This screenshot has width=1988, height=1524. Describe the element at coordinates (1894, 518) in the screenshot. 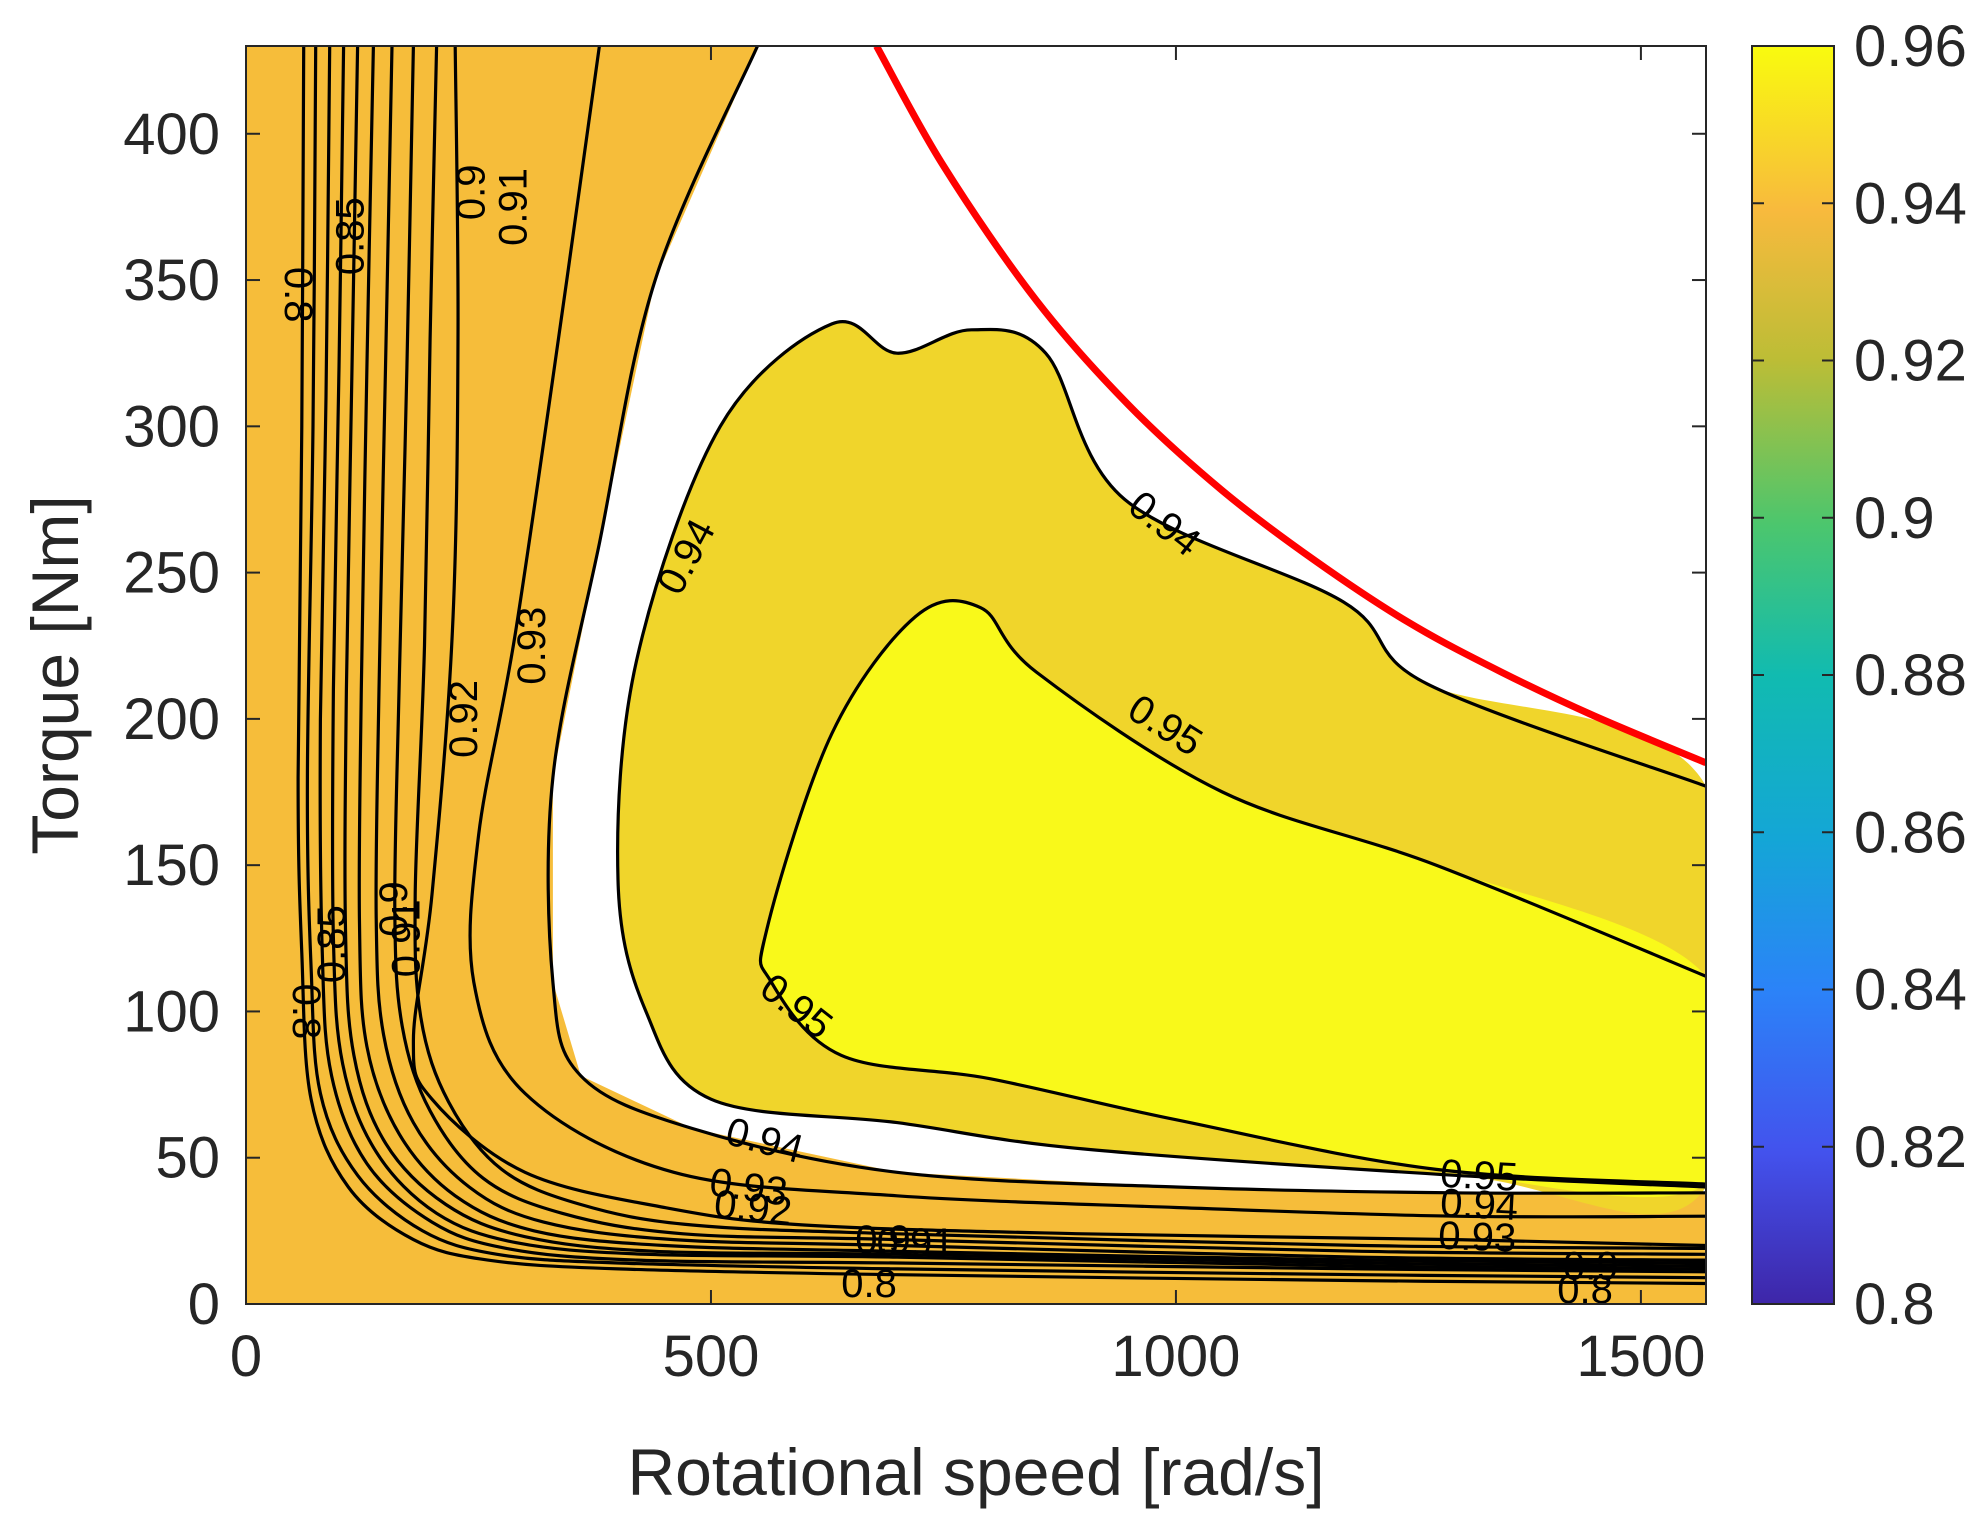

I see `colorbar-tick-label: 0.9` at that location.